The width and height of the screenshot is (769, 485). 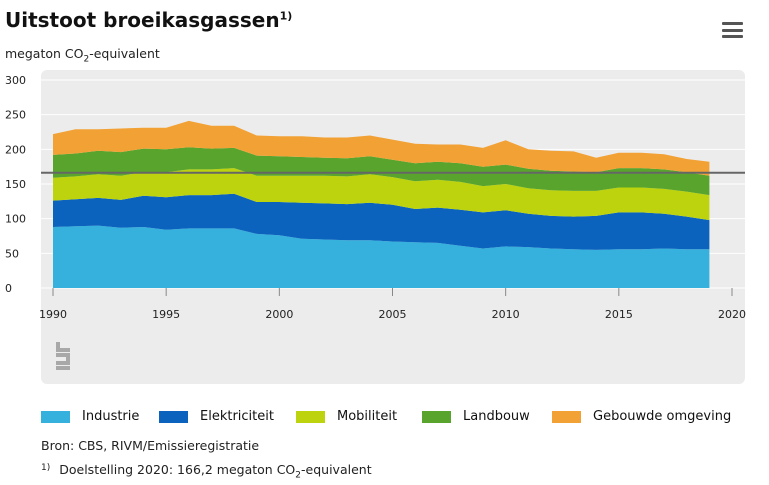 I want to click on y-tick-label-150: 150, so click(x=15, y=184).